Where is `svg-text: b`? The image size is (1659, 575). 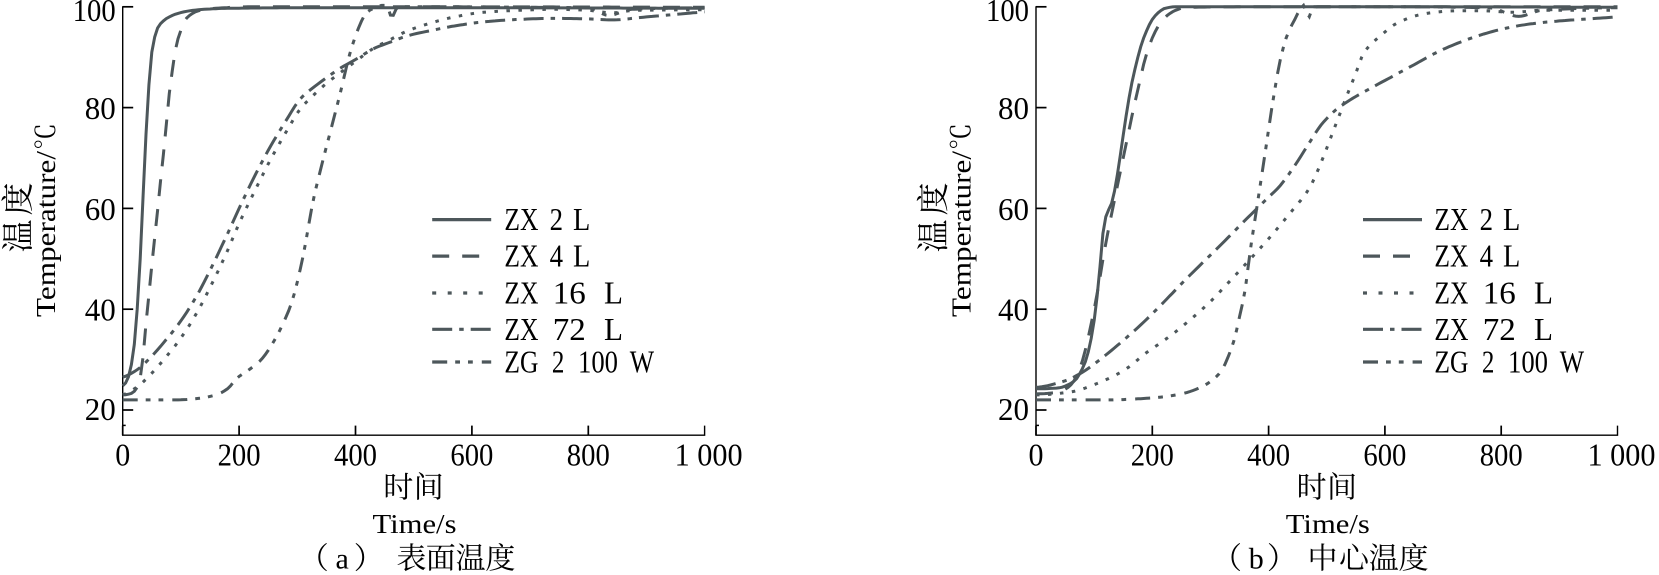 svg-text: b is located at coordinates (1256, 559).